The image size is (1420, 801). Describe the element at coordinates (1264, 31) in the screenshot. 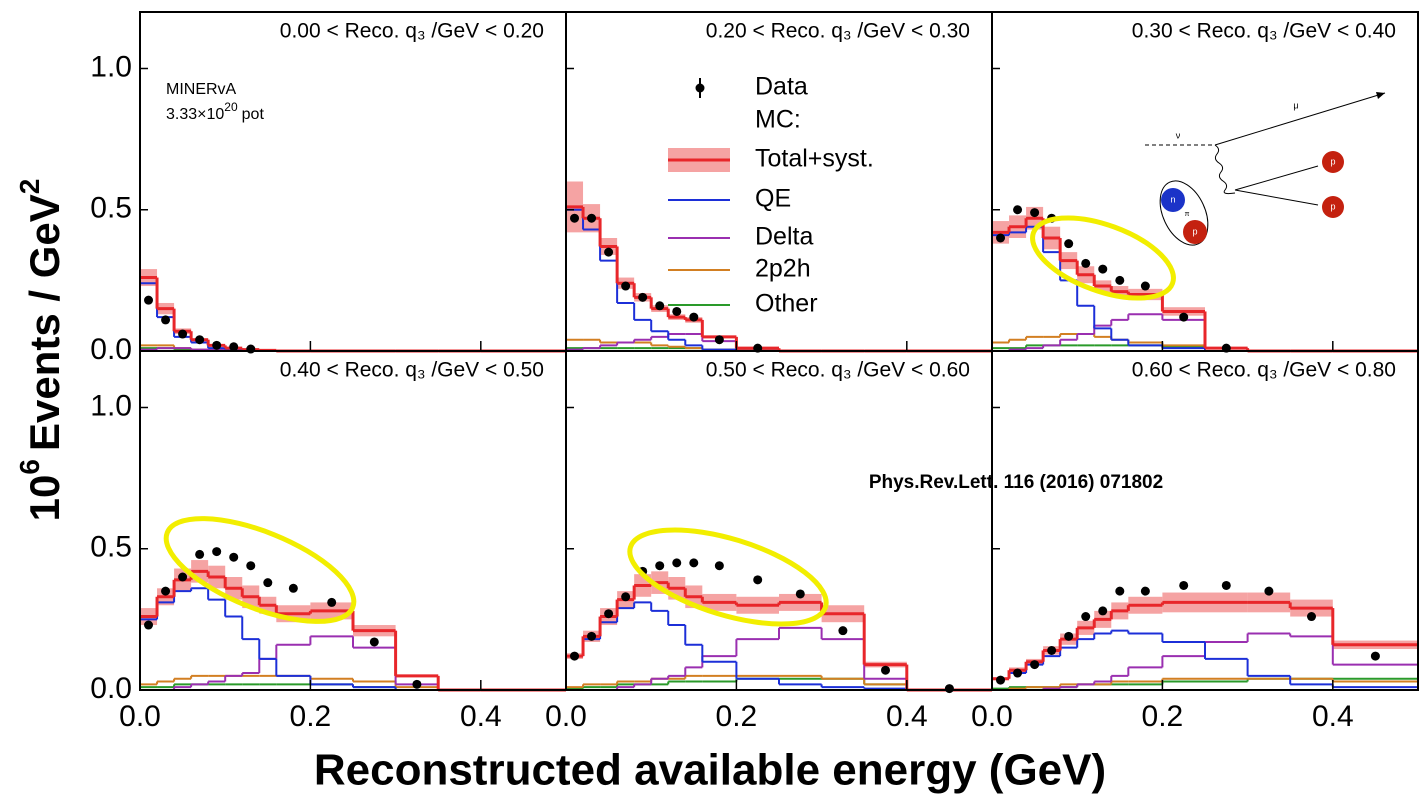

I see `panel-title: 0.30 < Reco. q₃ /GeV < 0.40` at that location.